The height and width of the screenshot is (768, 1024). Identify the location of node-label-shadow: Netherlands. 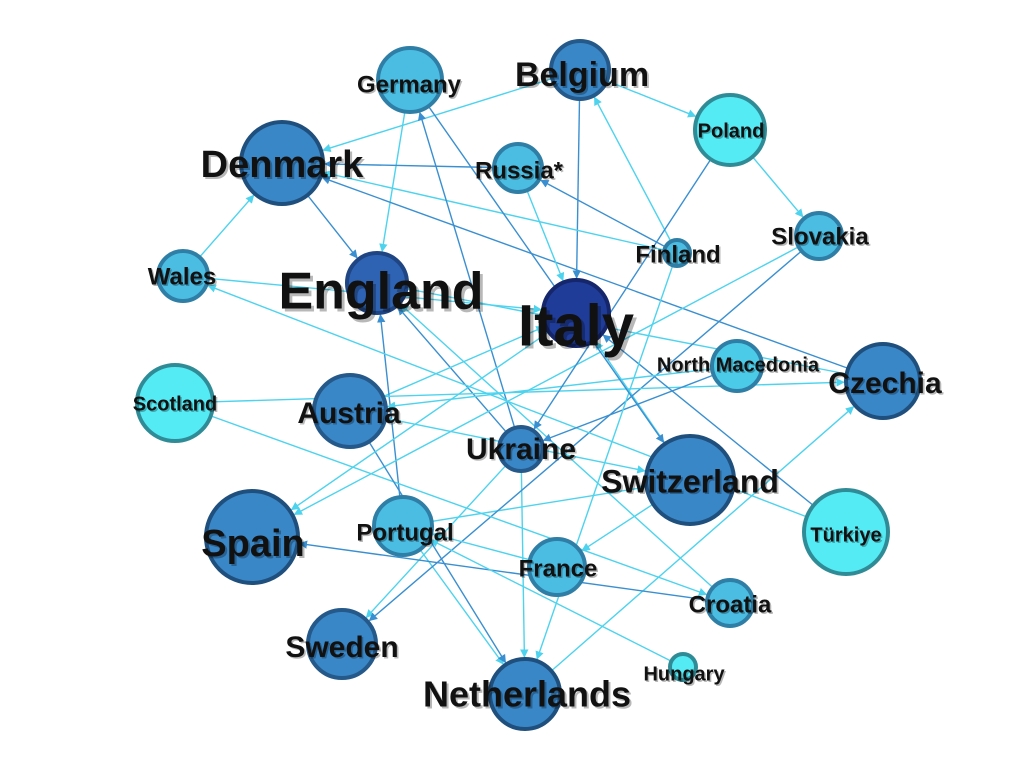
(529, 696).